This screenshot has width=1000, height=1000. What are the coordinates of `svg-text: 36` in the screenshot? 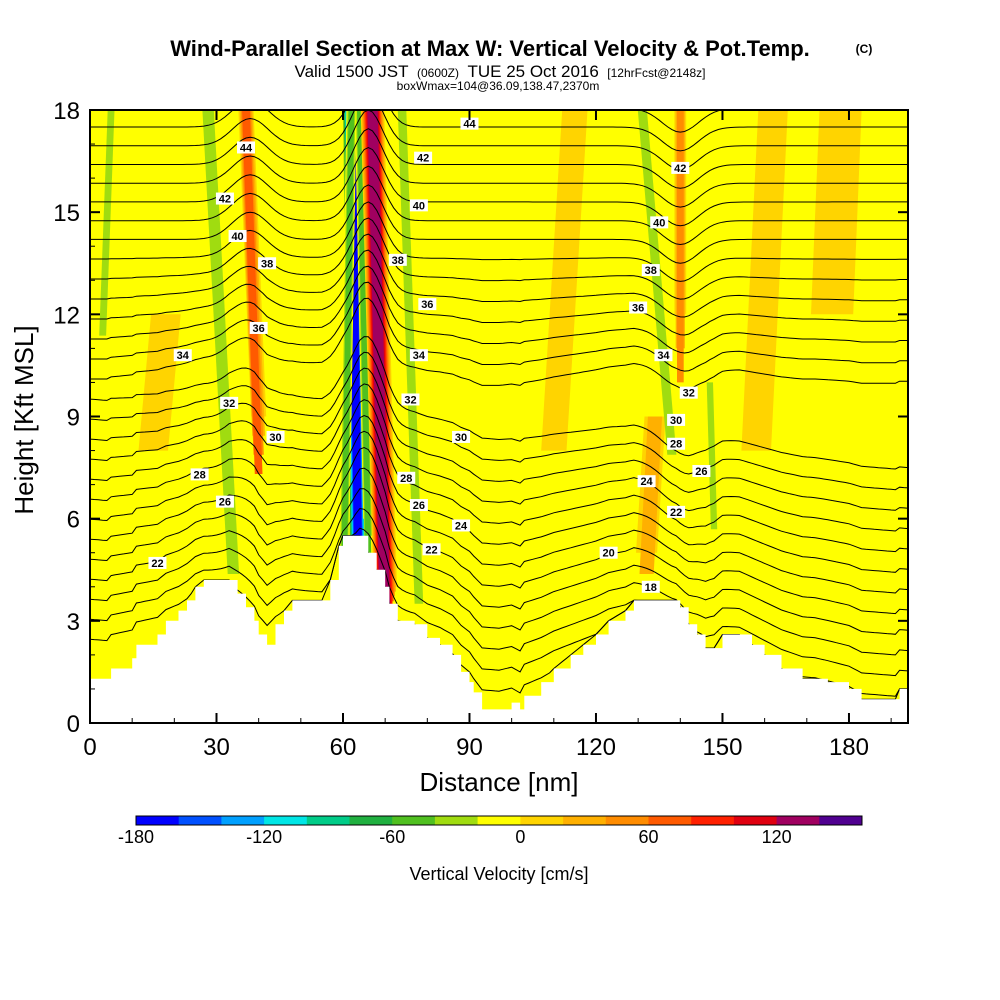 It's located at (259, 329).